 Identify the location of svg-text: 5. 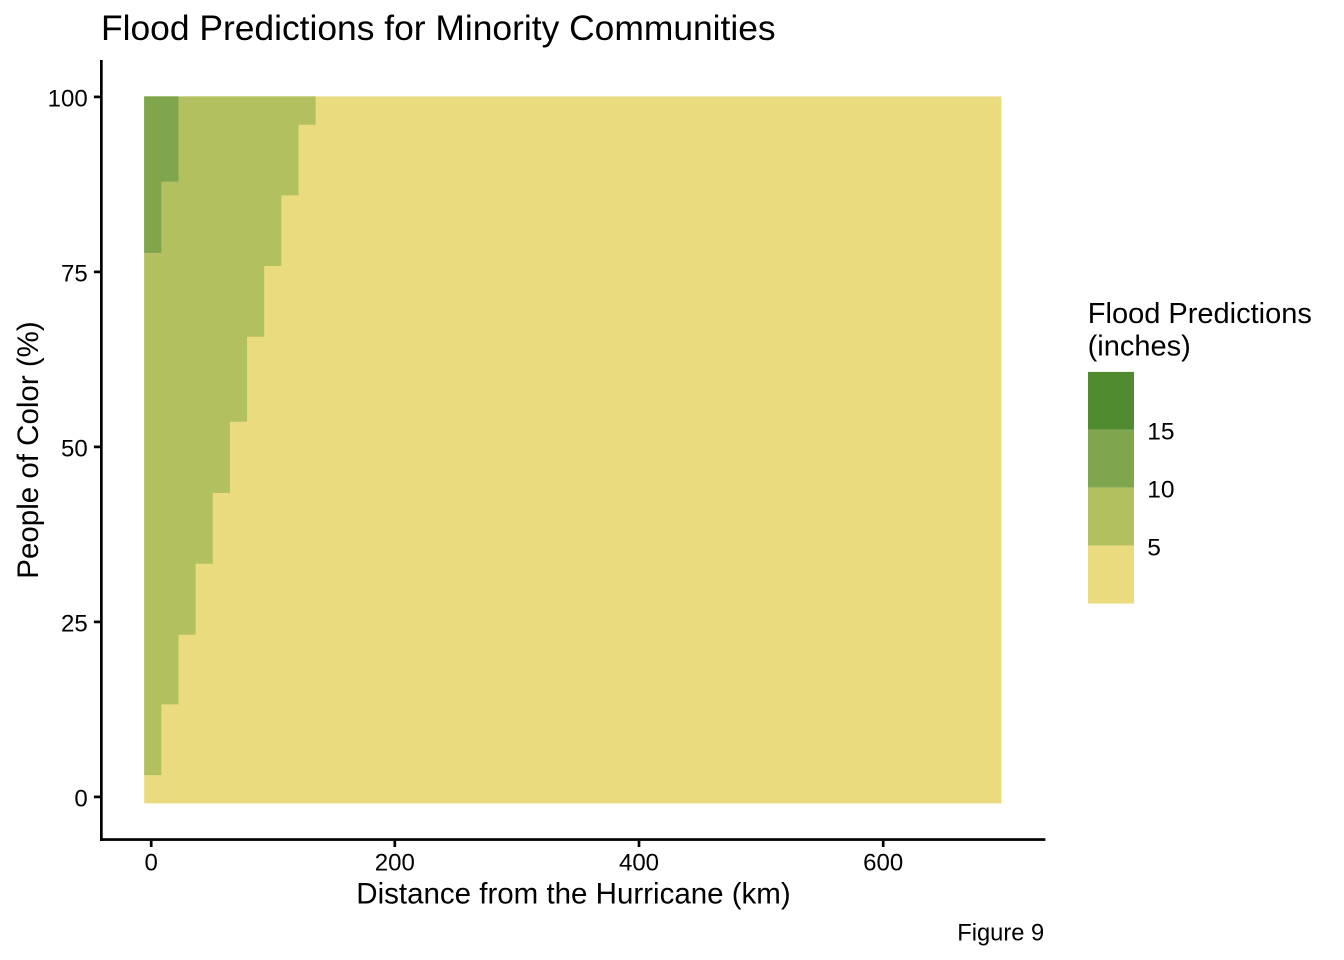
(1154, 547).